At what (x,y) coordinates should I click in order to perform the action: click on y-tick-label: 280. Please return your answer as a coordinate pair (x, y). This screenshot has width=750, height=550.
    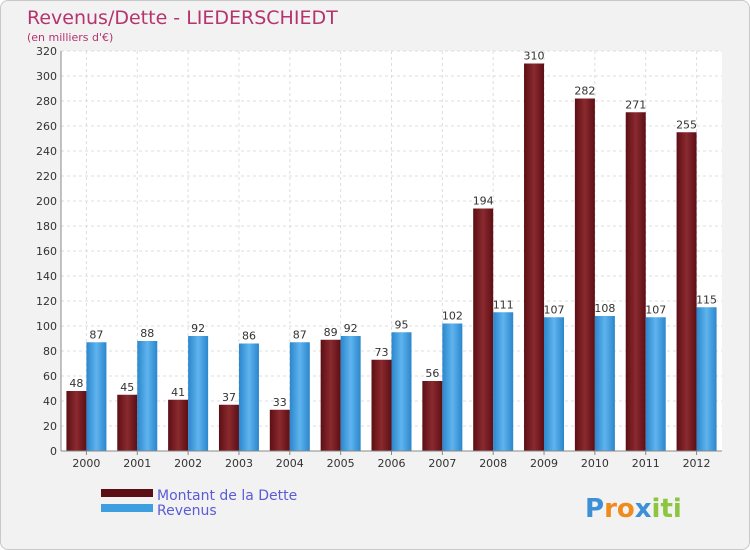
    Looking at the image, I should click on (46, 101).